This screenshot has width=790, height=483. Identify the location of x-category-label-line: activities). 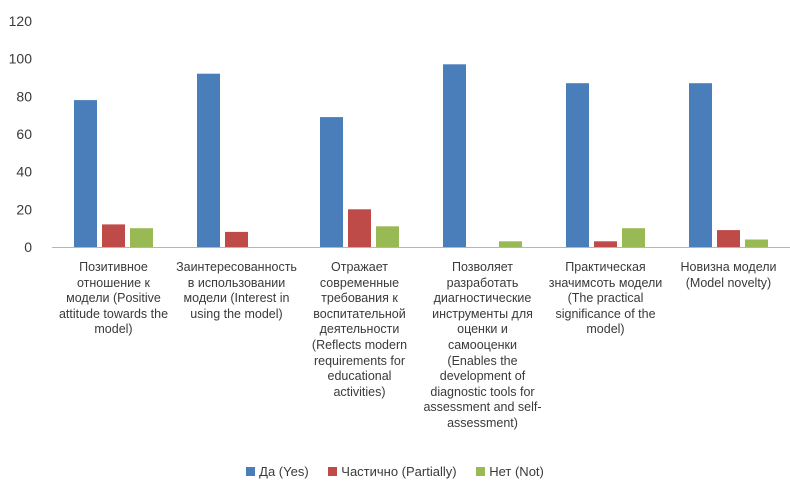
(359, 391).